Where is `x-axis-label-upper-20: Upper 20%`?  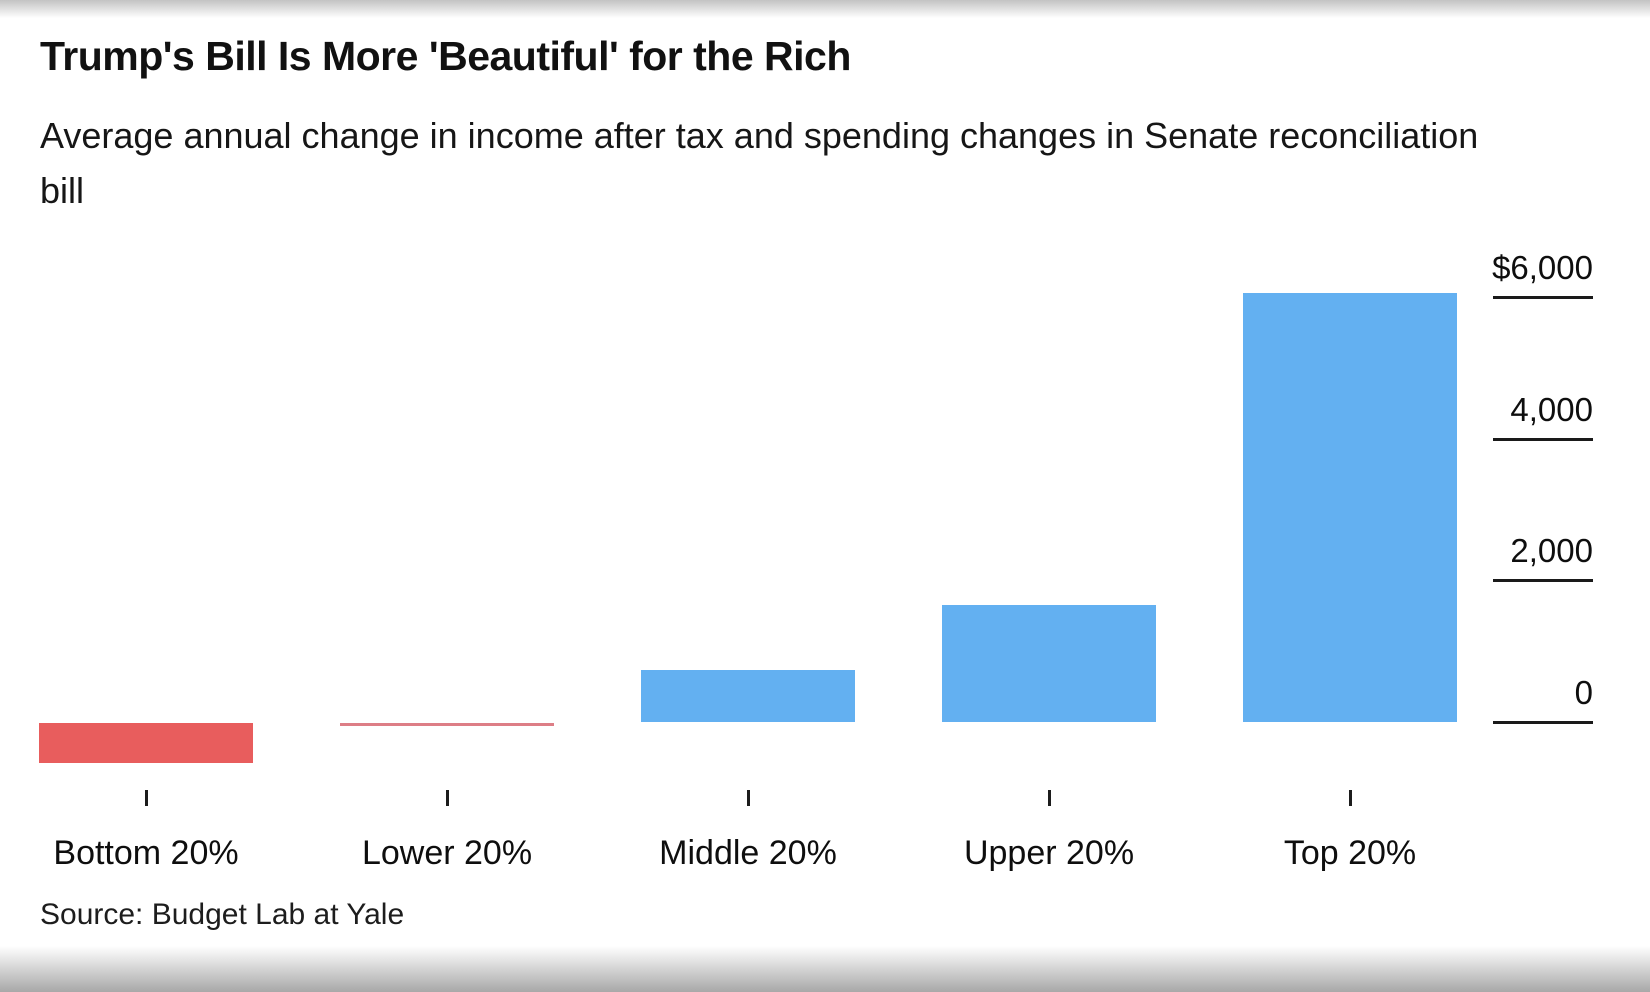 x-axis-label-upper-20: Upper 20% is located at coordinates (1049, 853).